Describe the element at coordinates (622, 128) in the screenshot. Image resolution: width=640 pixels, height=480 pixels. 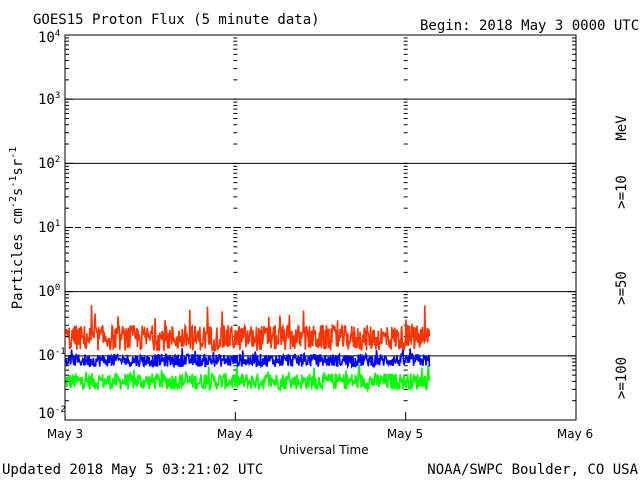
I see `legend-unit: MeV` at that location.